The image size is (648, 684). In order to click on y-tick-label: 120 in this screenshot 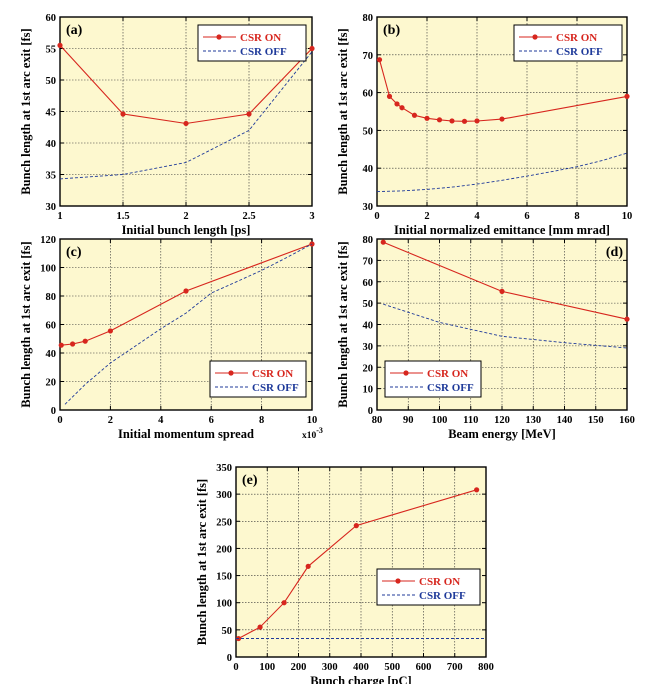, I will do `click(48, 240)`.